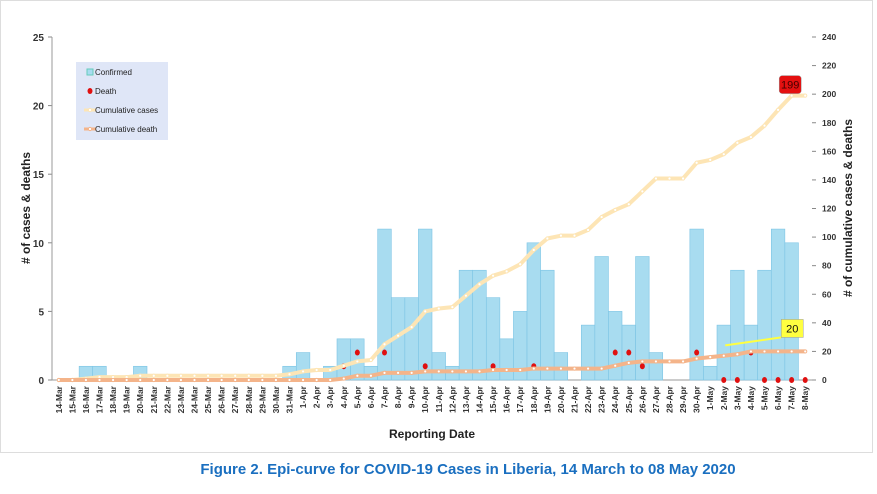  I want to click on x-tick-label: 19-Apr, so click(547, 399).